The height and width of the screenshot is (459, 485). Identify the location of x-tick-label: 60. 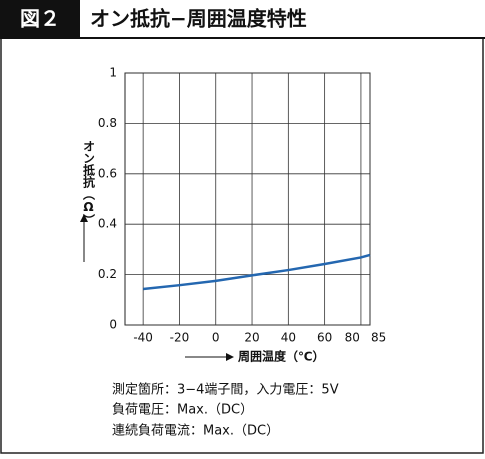
(324, 338).